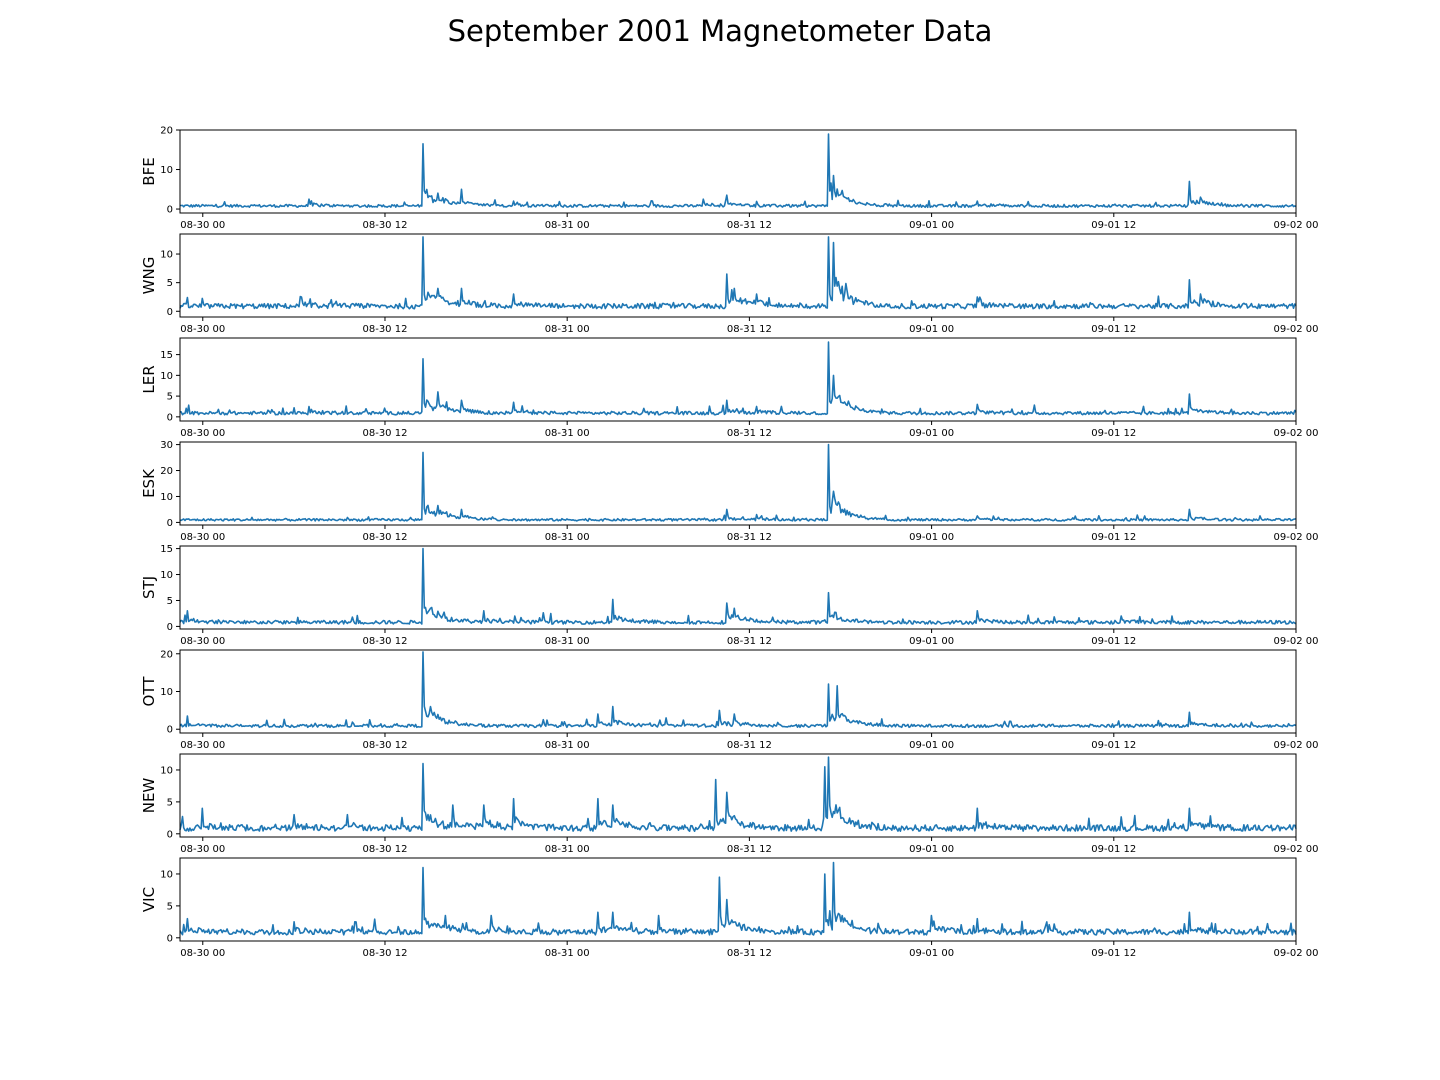 This screenshot has height=1080, width=1440. I want to click on series-line-vic, so click(738, 898).